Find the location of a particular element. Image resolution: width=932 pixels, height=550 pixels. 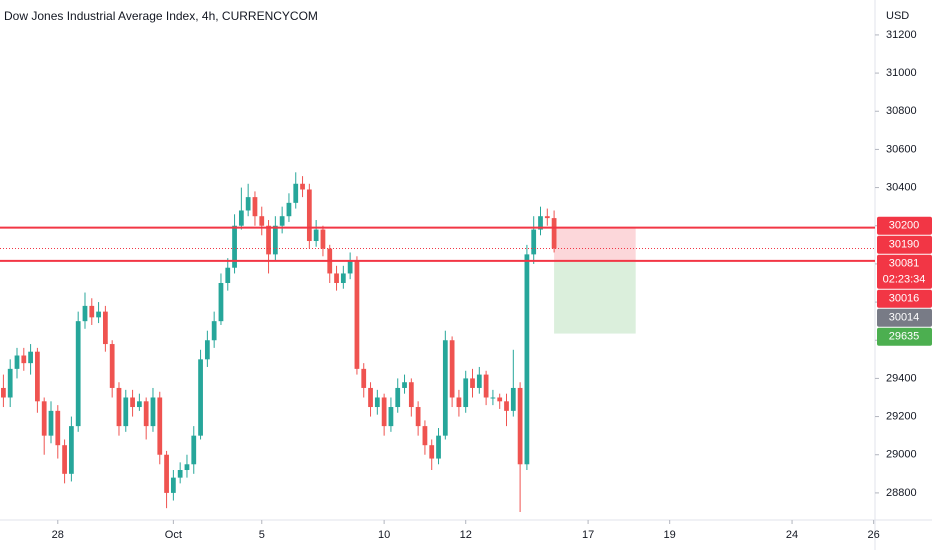

price-tag-label: 30081 is located at coordinates (904, 264).